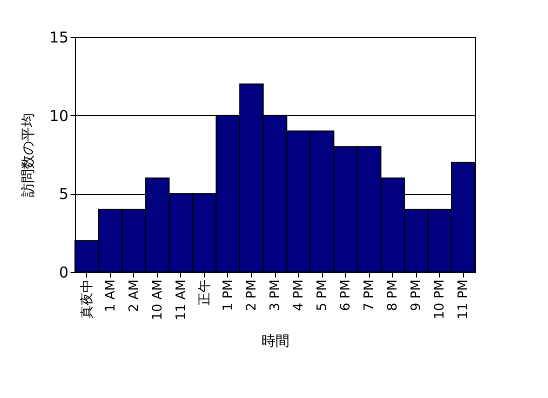  What do you see at coordinates (63, 194) in the screenshot?
I see `y-tick-label: 5` at bounding box center [63, 194].